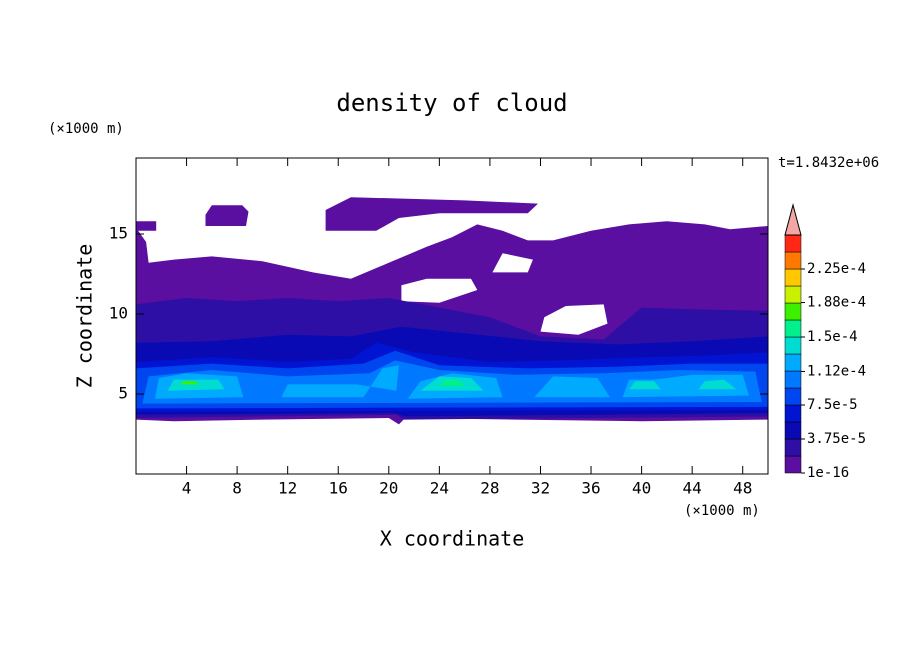  Describe the element at coordinates (836, 269) in the screenshot. I see `colorbar-label: 2.25e-4` at that location.